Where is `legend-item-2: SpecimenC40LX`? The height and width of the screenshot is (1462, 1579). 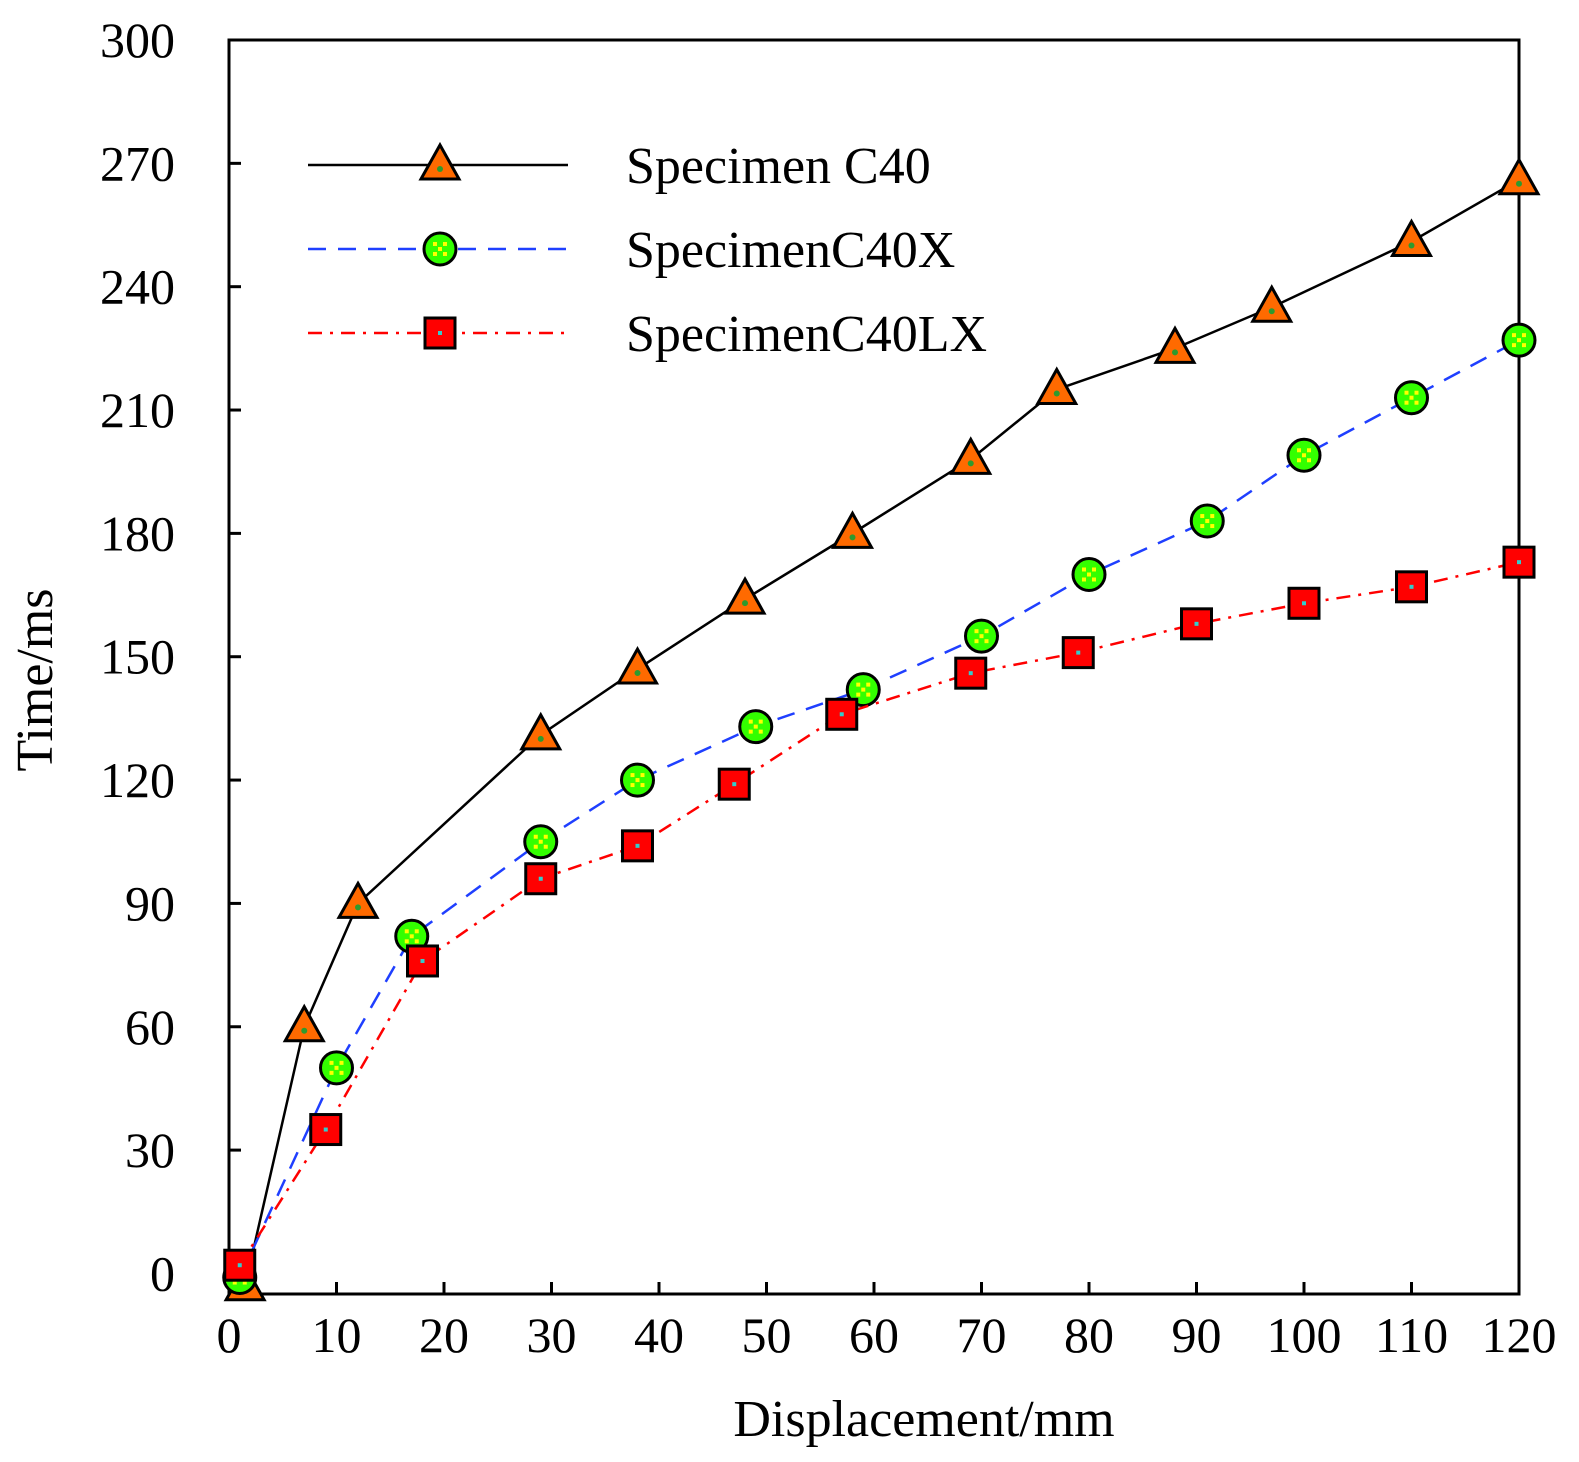 legend-item-2: SpecimenC40LX is located at coordinates (647, 334).